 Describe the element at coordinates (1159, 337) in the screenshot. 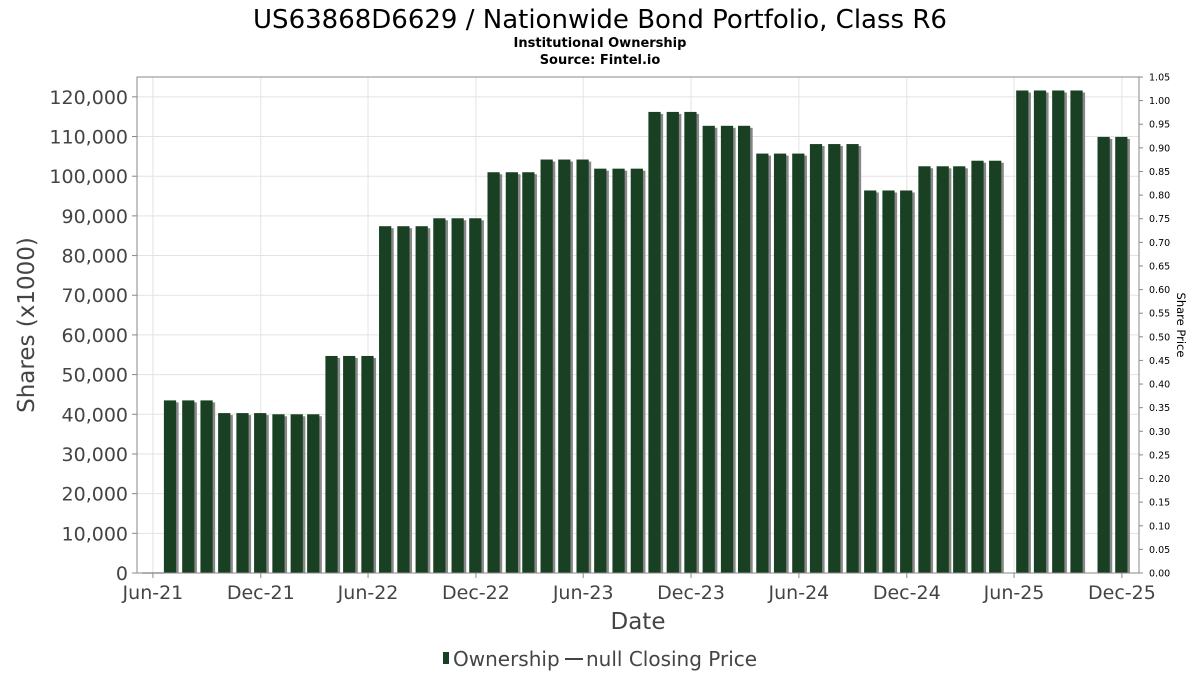

I see `y2-tick-label: 0.50` at that location.